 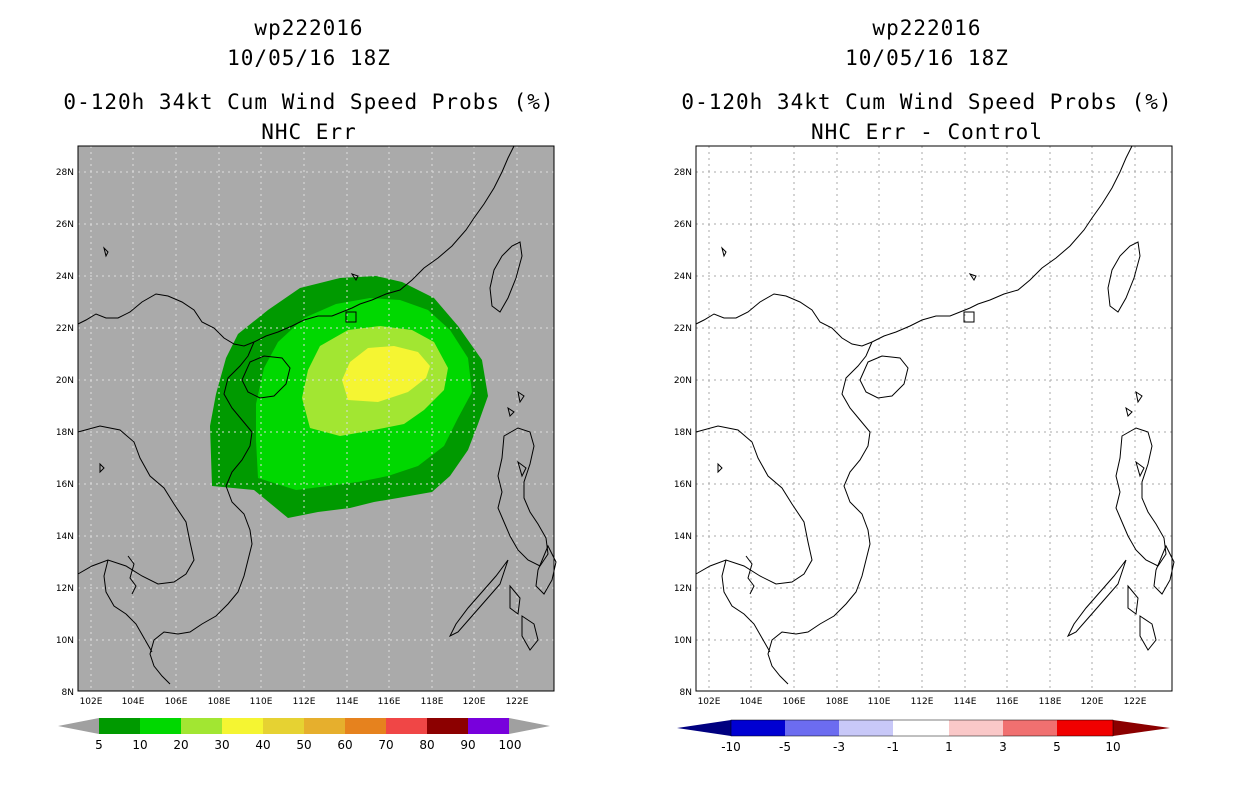 I want to click on left-lon-label: 122E, so click(x=517, y=702).